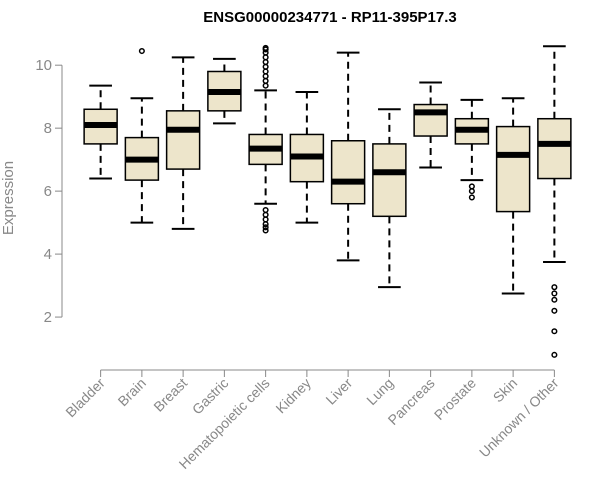 This screenshot has height=500, width=600. What do you see at coordinates (8, 198) in the screenshot?
I see `y-axis-label: Expression` at bounding box center [8, 198].